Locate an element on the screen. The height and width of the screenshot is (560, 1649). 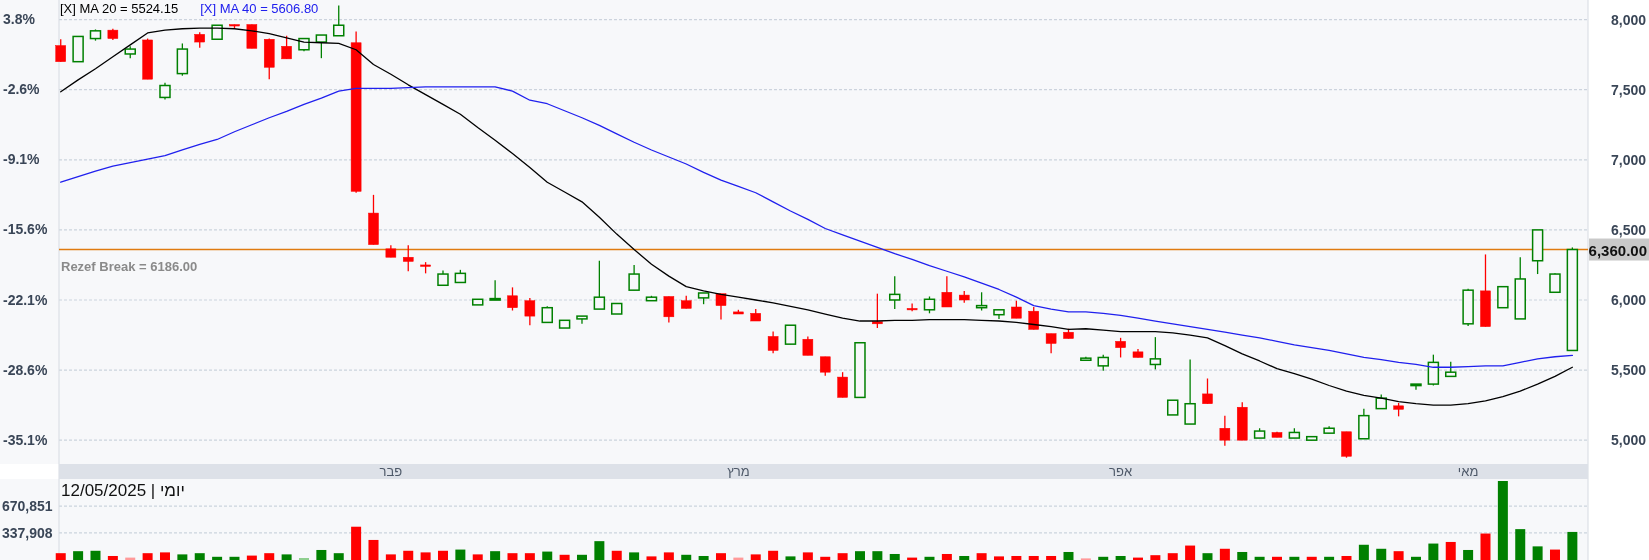
y-tick-label: 5,000 is located at coordinates (1628, 440).